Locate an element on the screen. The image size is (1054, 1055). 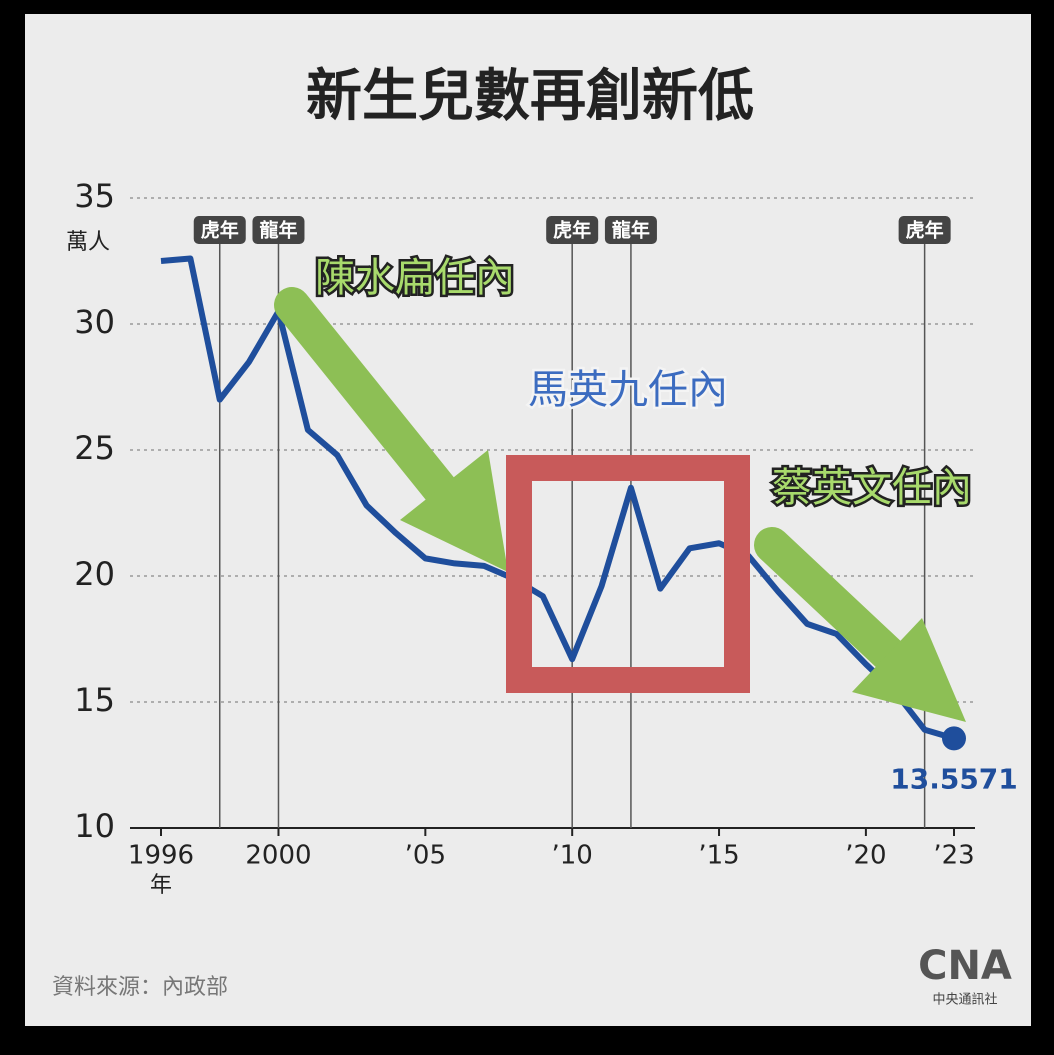
y-tick-label: 20 is located at coordinates (94, 574).